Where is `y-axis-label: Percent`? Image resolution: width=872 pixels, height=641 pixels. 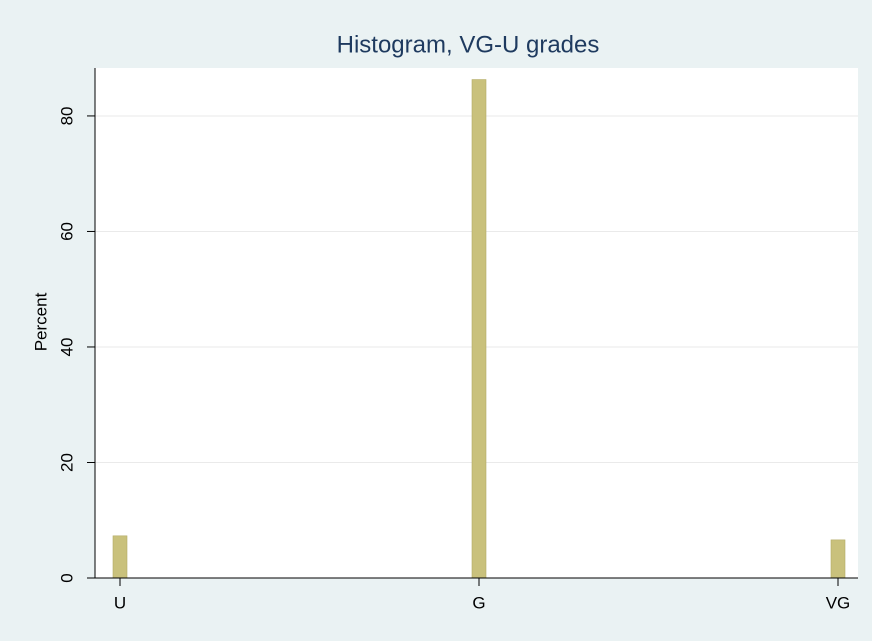 y-axis-label: Percent is located at coordinates (40, 321).